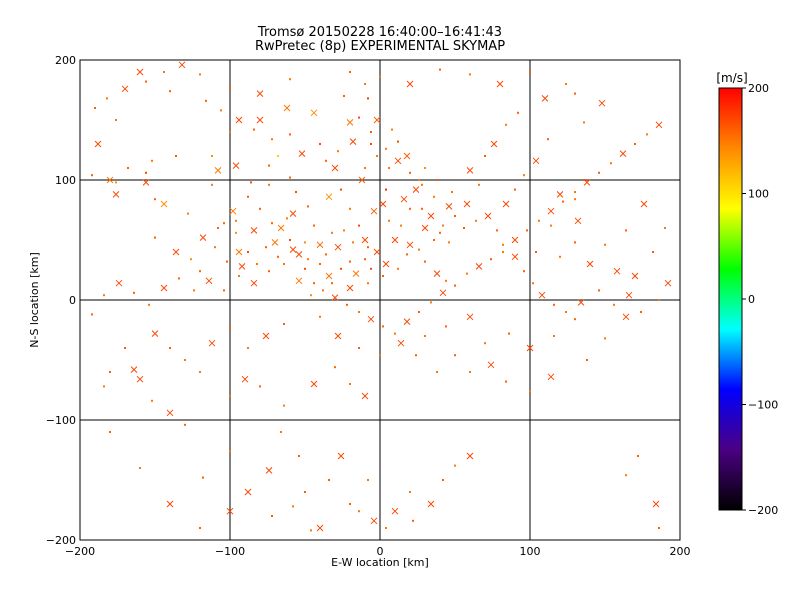  I want to click on colorbar-tick-label: 100, so click(758, 194).